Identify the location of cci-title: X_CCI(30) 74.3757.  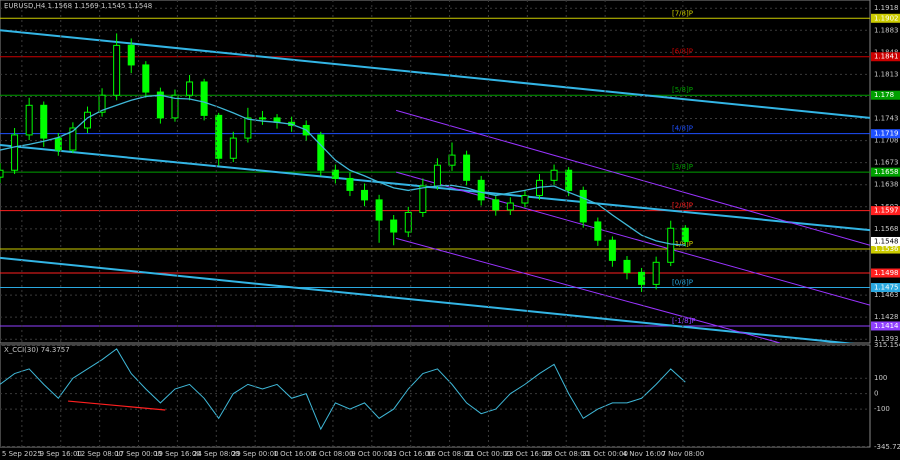
(37, 350).